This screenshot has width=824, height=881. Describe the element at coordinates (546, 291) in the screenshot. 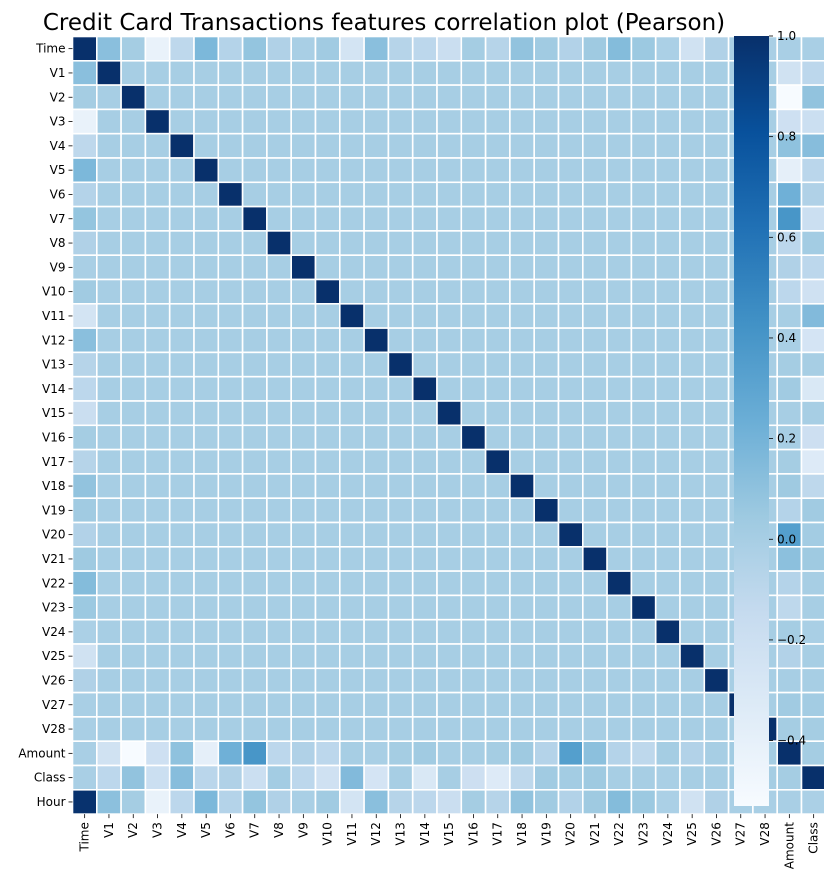

I see `heatmap-cell-V10-V19` at that location.